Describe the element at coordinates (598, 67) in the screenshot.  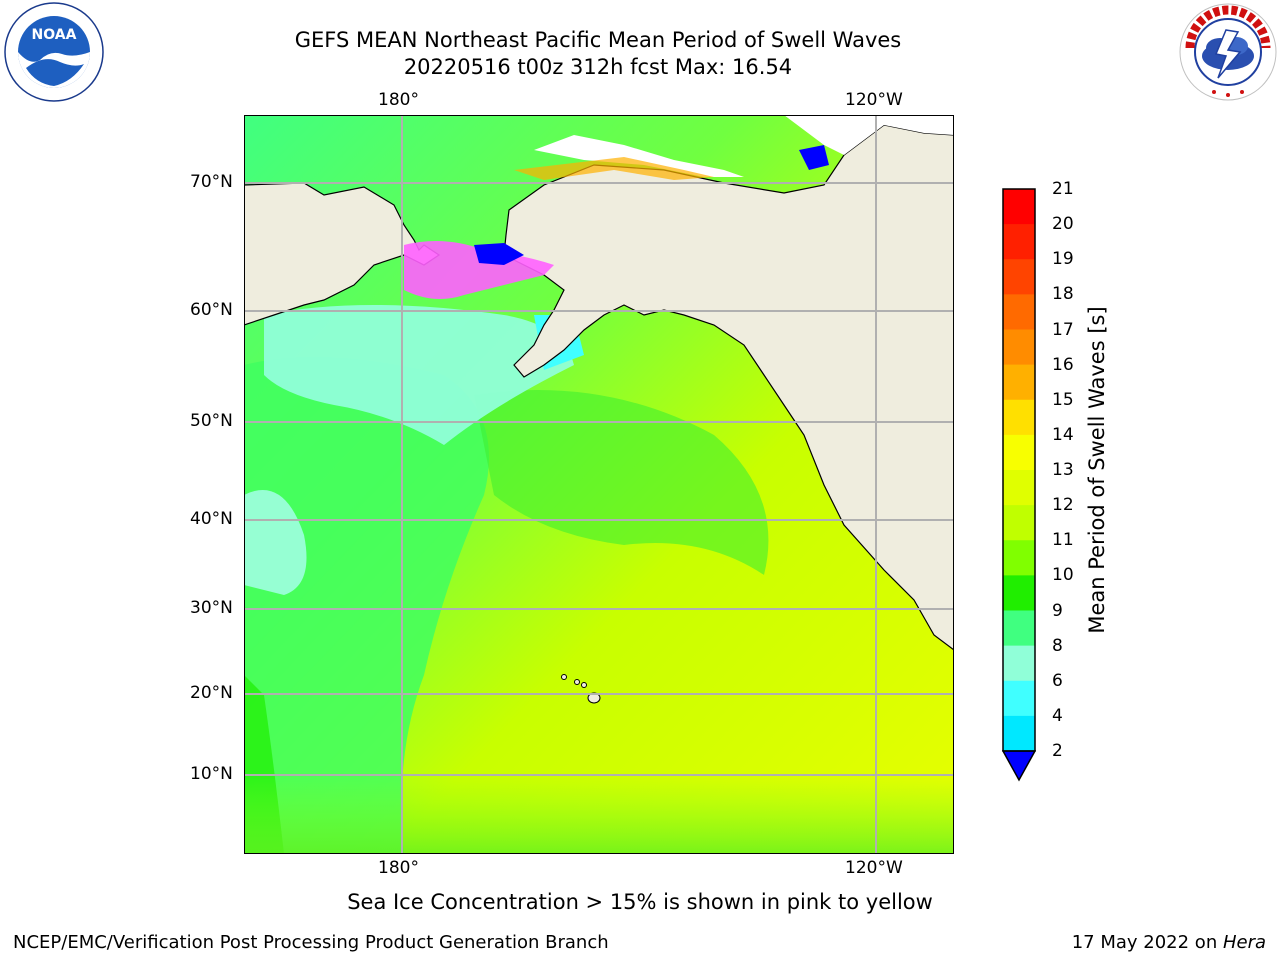
I see `title-line-2: 20220516 t00z 312h fcst Max: 16.54` at that location.